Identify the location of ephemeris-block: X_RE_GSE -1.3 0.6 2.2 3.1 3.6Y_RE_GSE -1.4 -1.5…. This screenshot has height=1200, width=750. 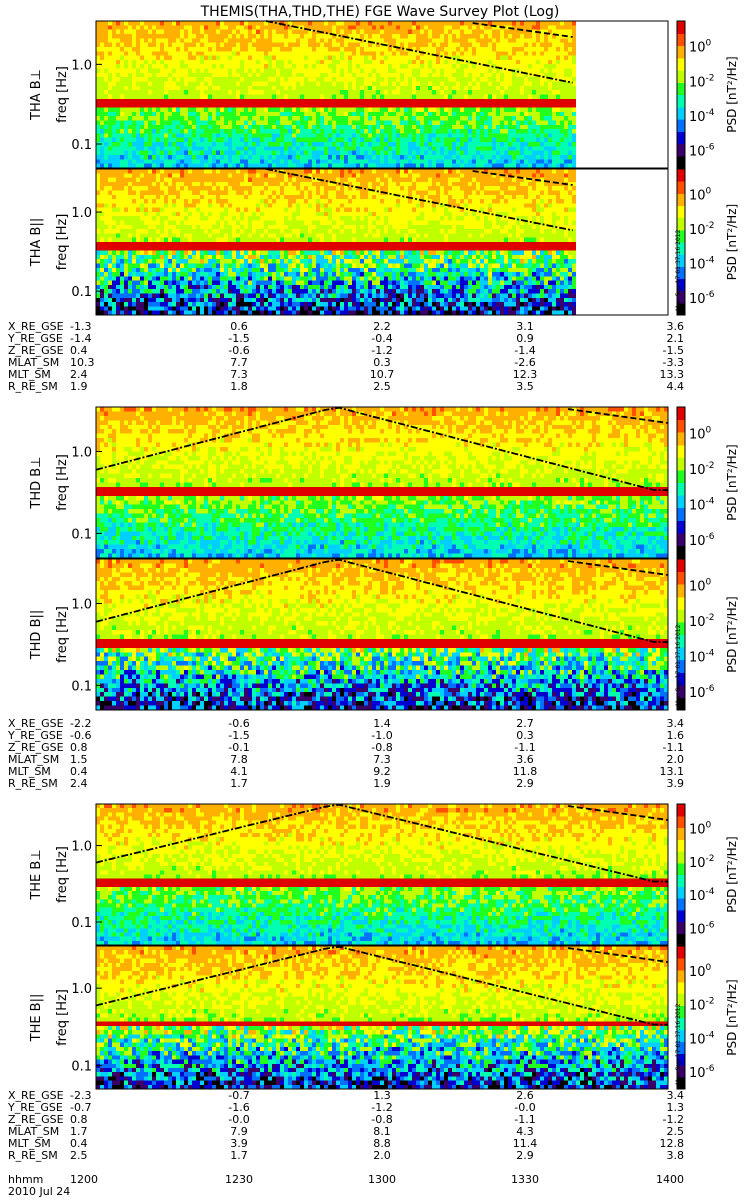
(345, 356).